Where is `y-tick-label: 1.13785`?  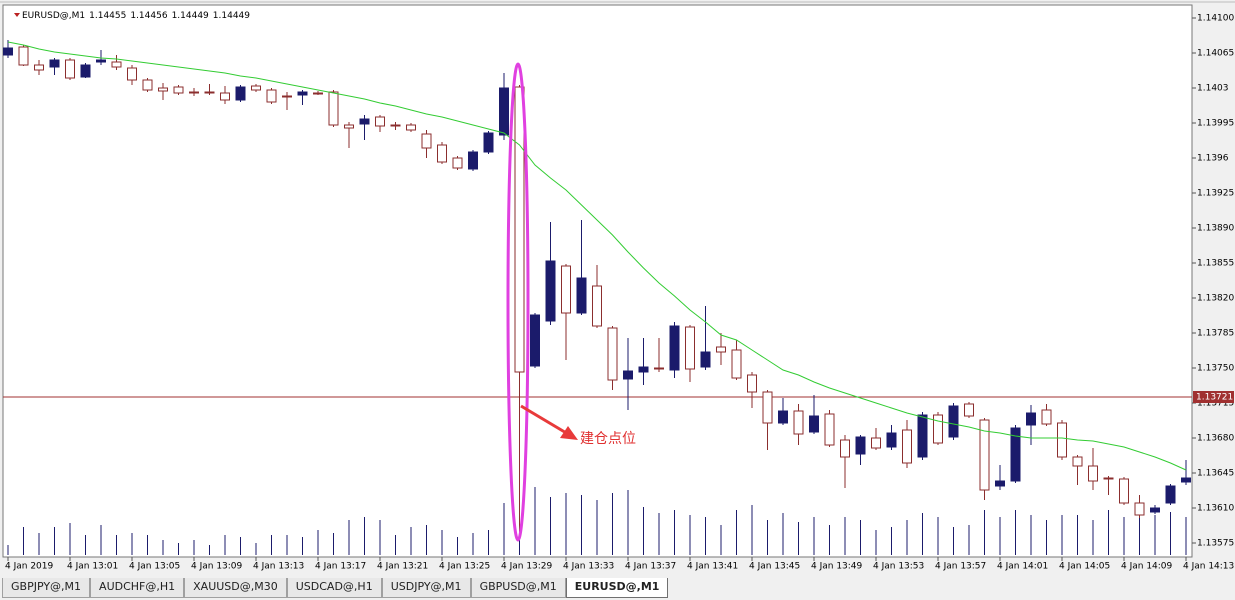
y-tick-label: 1.13785 is located at coordinates (1215, 334).